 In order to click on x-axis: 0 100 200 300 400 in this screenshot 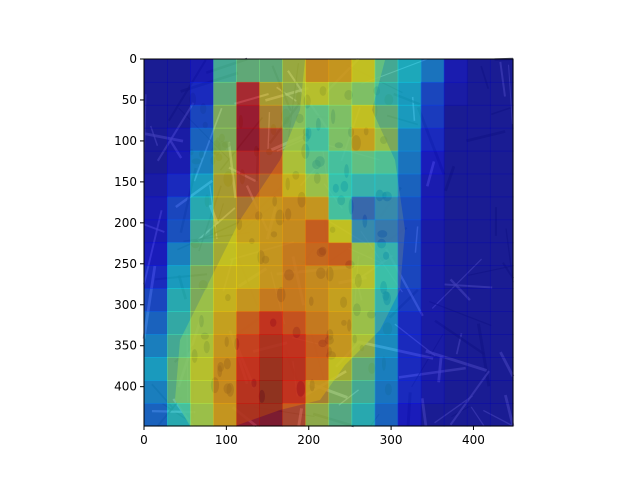, I will do `click(312, 436)`.